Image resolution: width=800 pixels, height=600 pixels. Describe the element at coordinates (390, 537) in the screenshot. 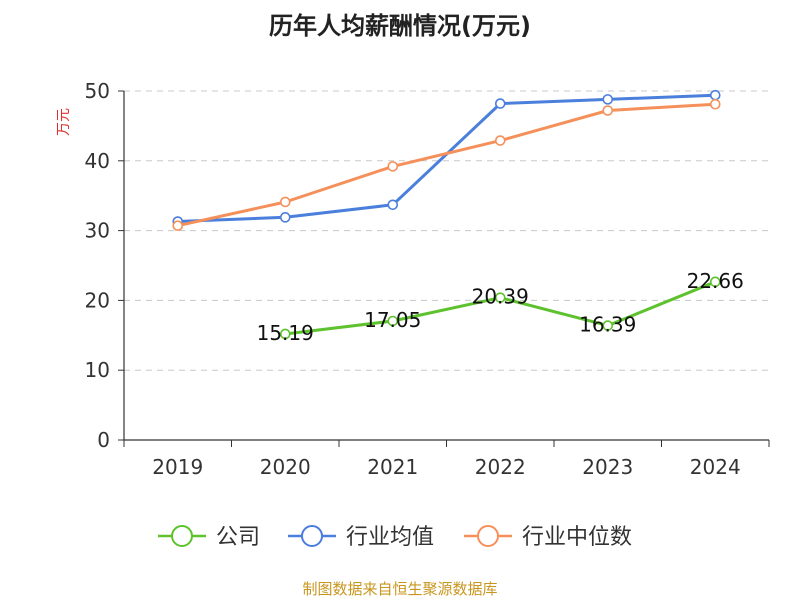

I see `legend-label: 行业均值` at that location.